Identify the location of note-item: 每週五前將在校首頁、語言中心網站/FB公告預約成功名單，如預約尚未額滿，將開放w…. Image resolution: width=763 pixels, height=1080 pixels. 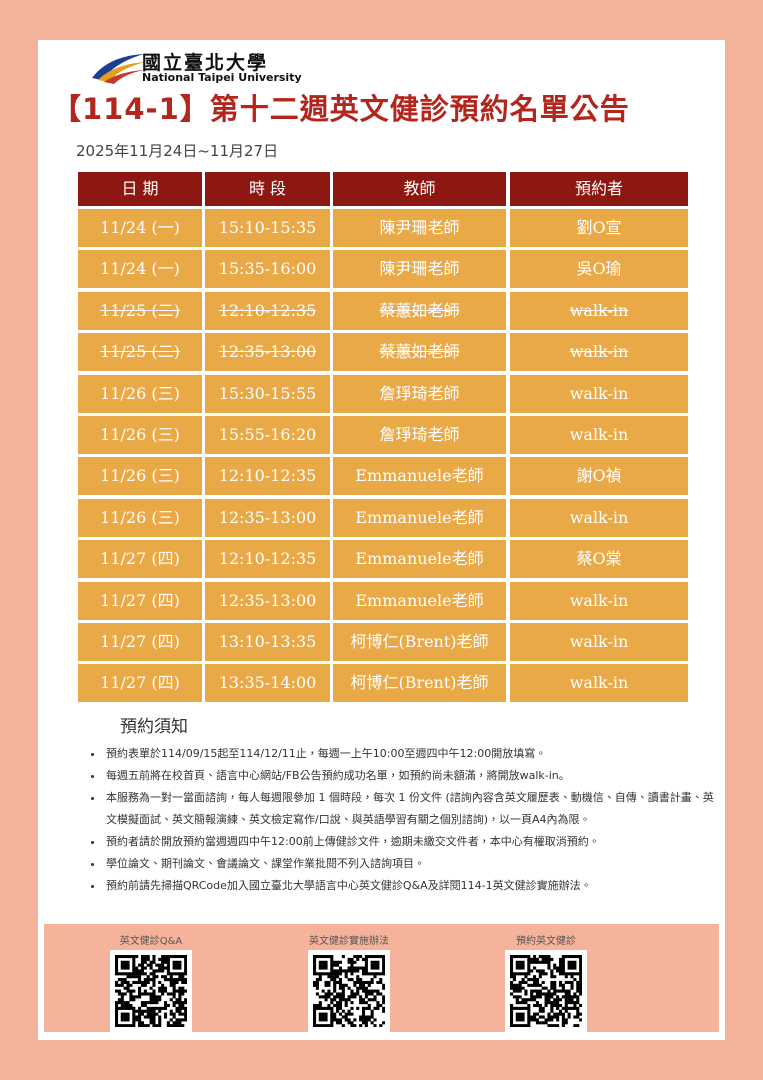
(409, 776).